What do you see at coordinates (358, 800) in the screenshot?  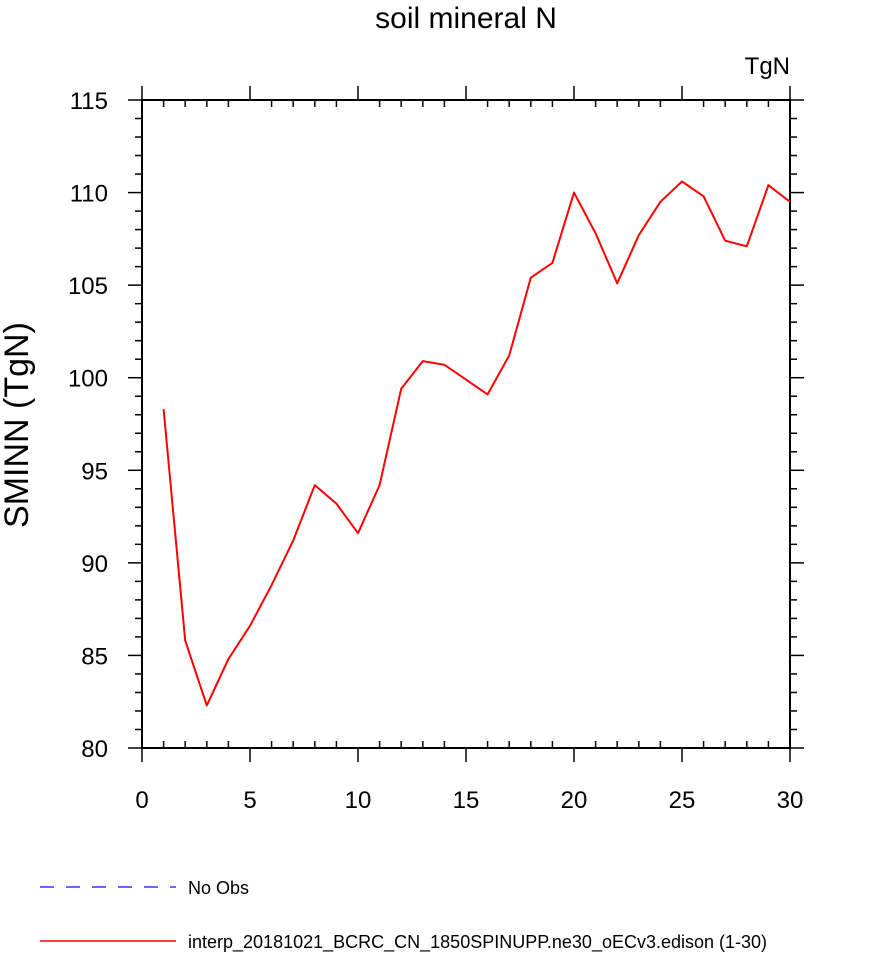 I see `x-tick-label: 10` at bounding box center [358, 800].